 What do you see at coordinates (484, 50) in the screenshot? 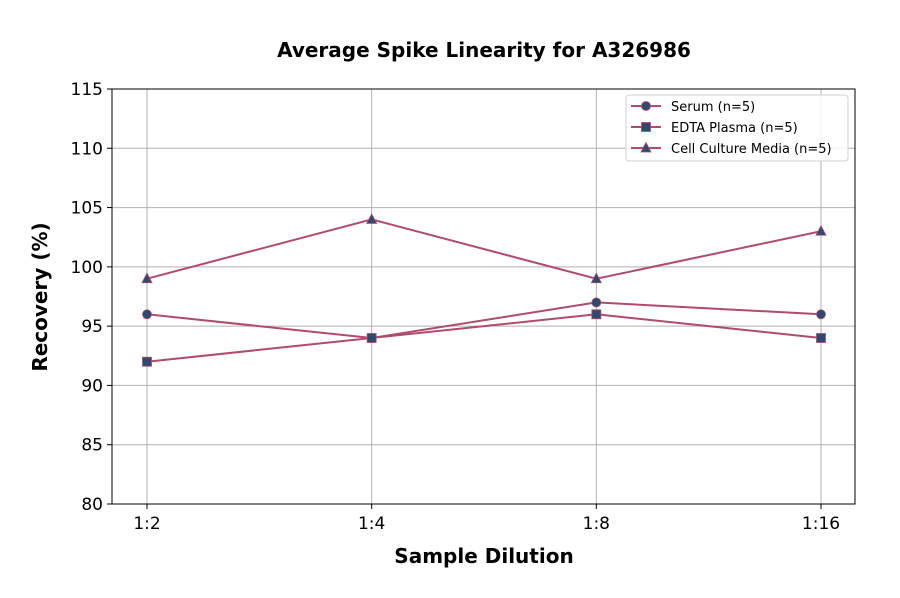
I see `chart-title: Average Spike Linearity for A326986` at bounding box center [484, 50].